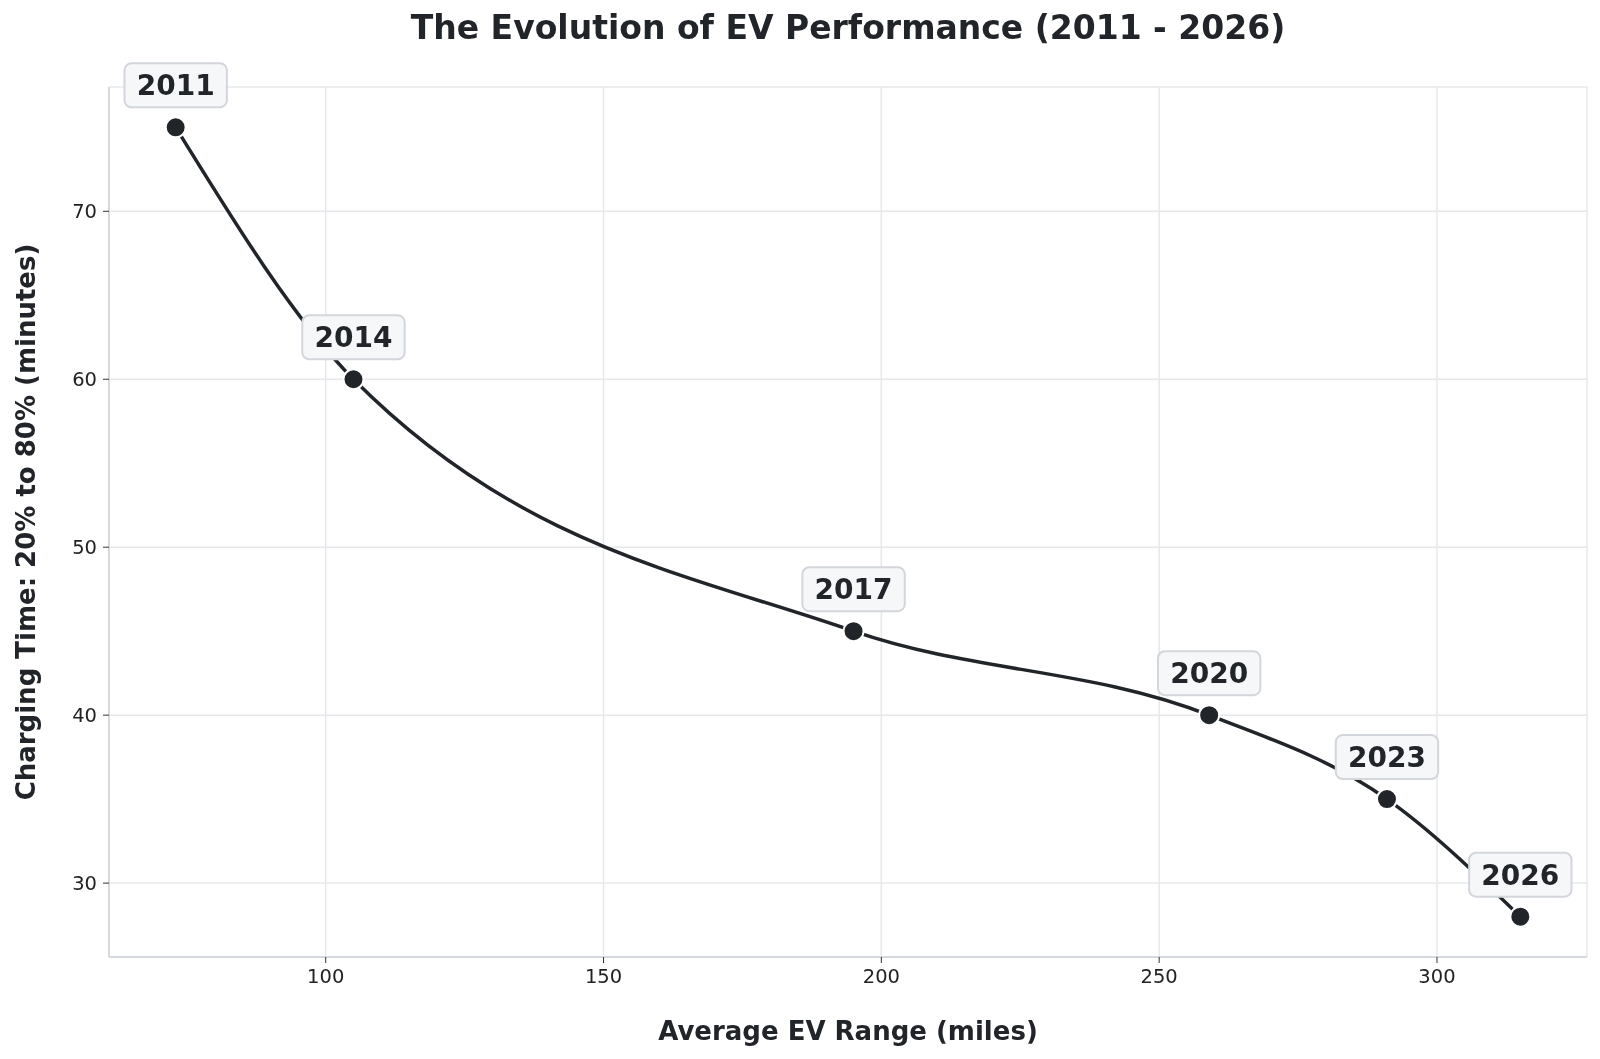 Image resolution: width=1600 pixels, height=1059 pixels. What do you see at coordinates (1520, 875) in the screenshot?
I see `annotation: 2026` at bounding box center [1520, 875].